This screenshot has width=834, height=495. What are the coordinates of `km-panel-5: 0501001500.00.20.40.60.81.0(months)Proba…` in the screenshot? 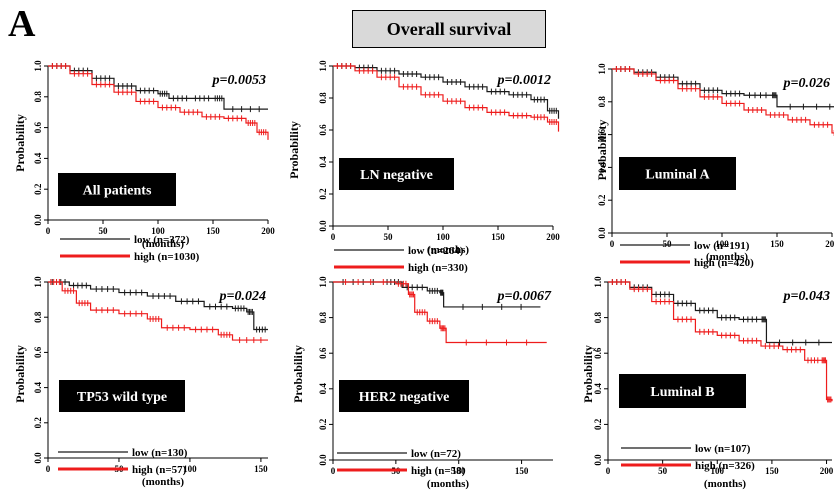 It's located at (422, 383).